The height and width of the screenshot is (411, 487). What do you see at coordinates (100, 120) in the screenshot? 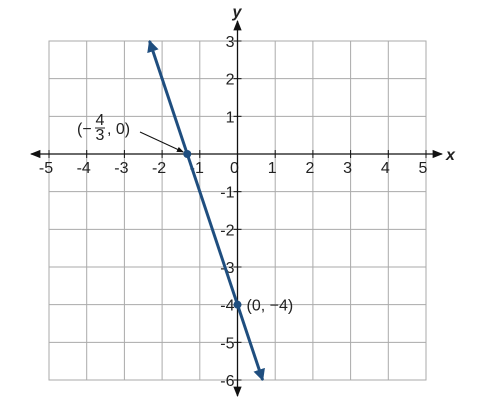
I see `point-label-numerator: 4` at bounding box center [100, 120].